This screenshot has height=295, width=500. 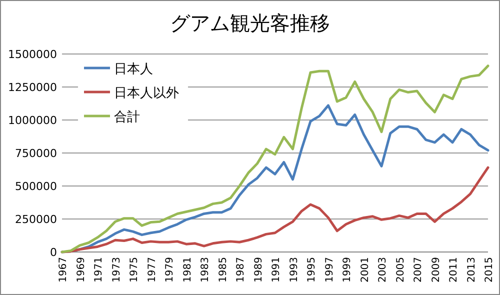 What do you see at coordinates (170, 269) in the screenshot?
I see `x-tick-label: 1979` at bounding box center [170, 269].